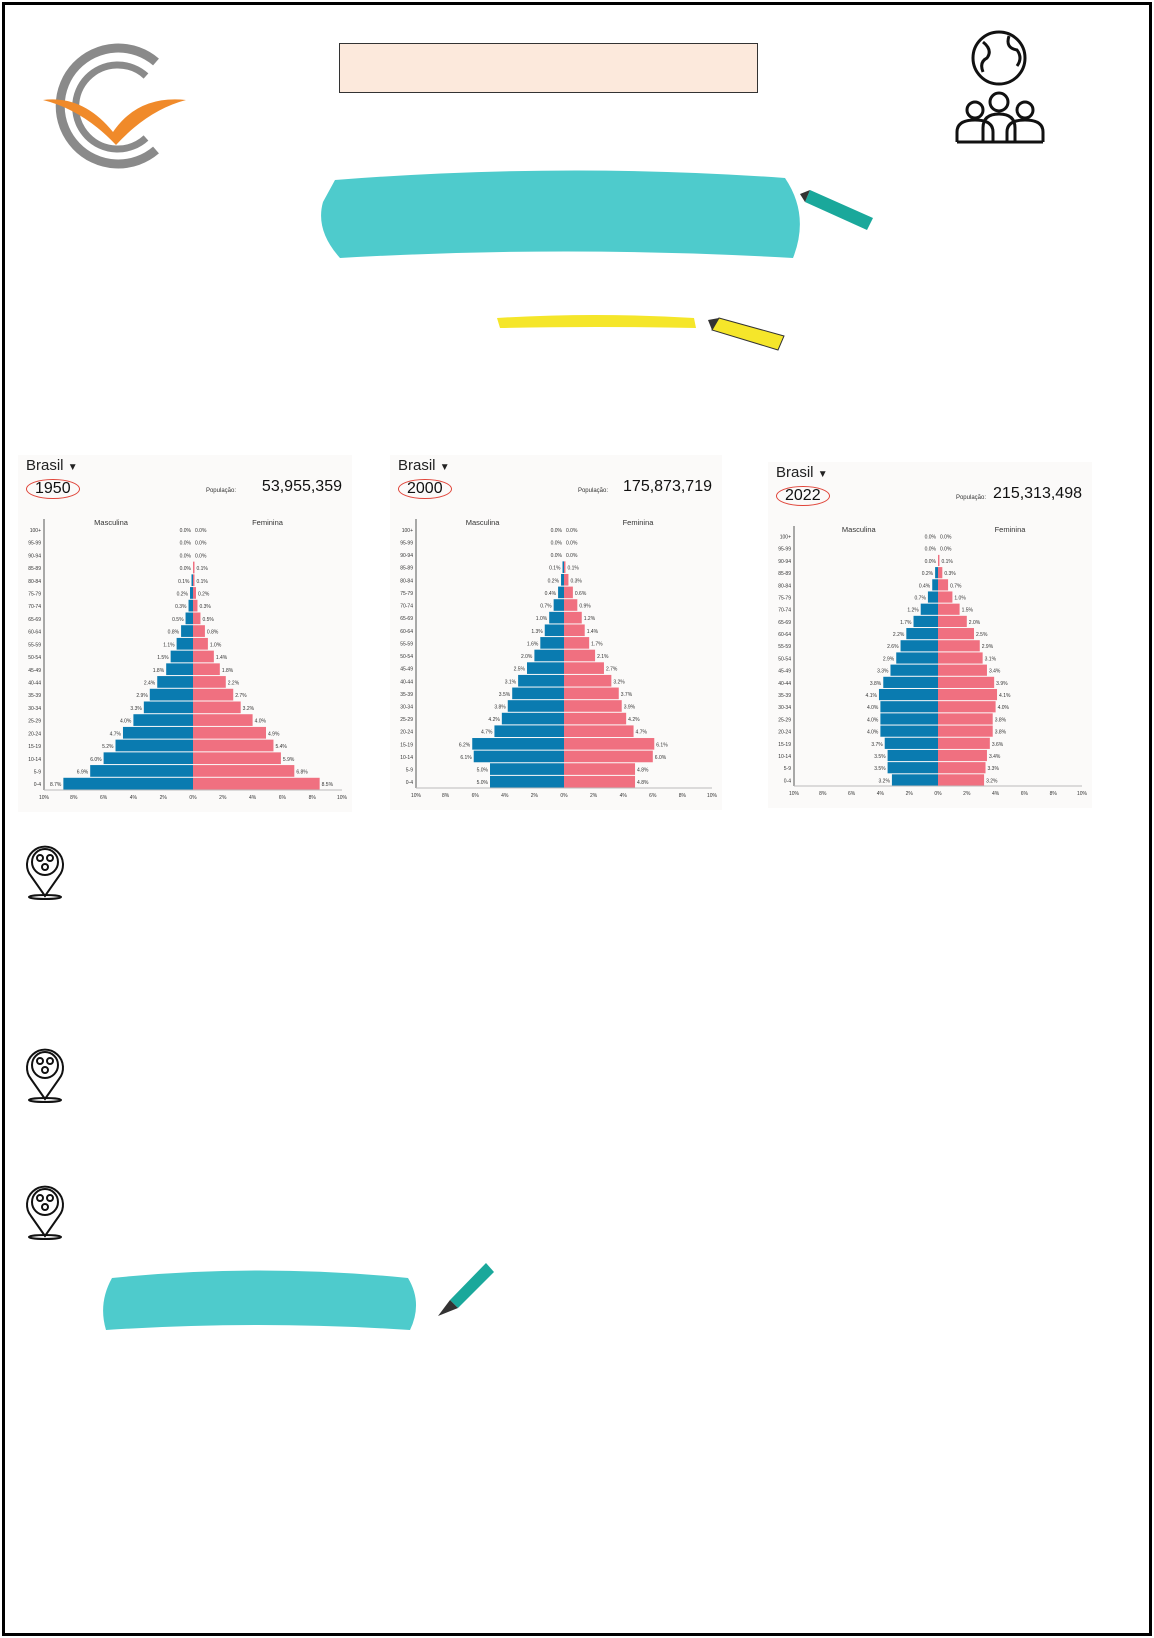 This screenshot has height=1638, width=1154. What do you see at coordinates (994, 769) in the screenshot?
I see `female-value-label: 3.3%` at bounding box center [994, 769].